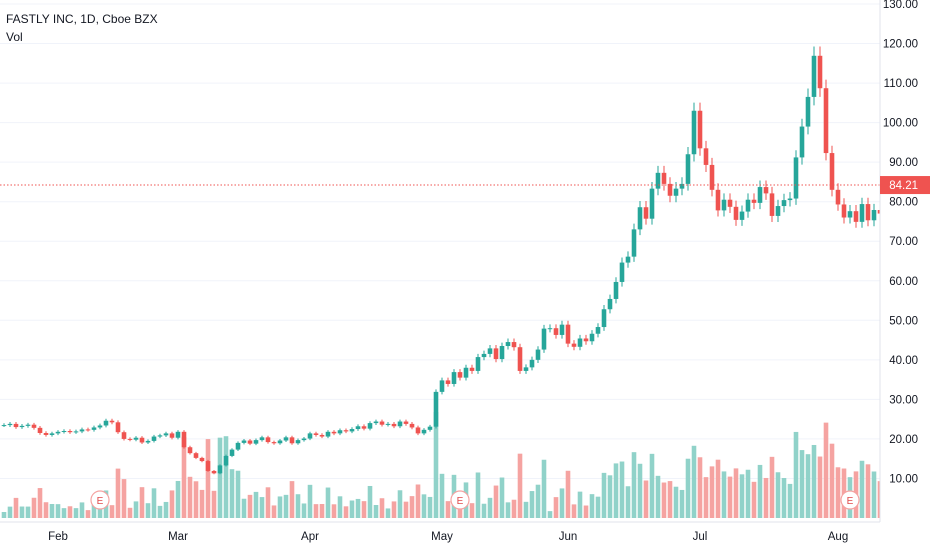  What do you see at coordinates (14, 37) in the screenshot?
I see `volume-indicator-label: Vol` at bounding box center [14, 37].